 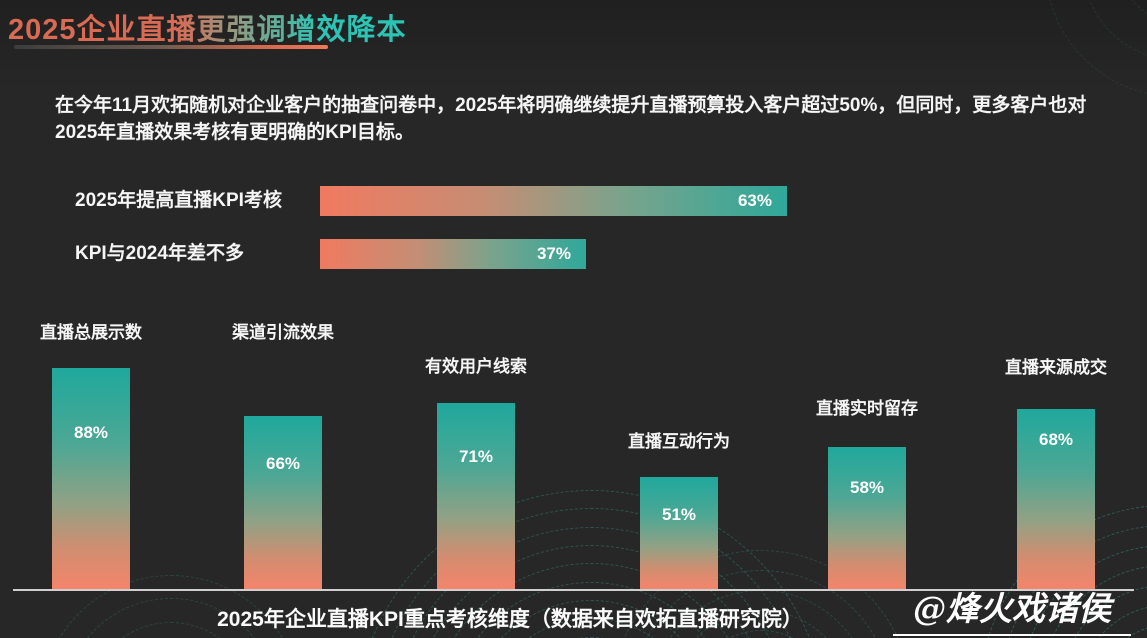 I want to click on vbar: 66%, so click(x=283, y=503).